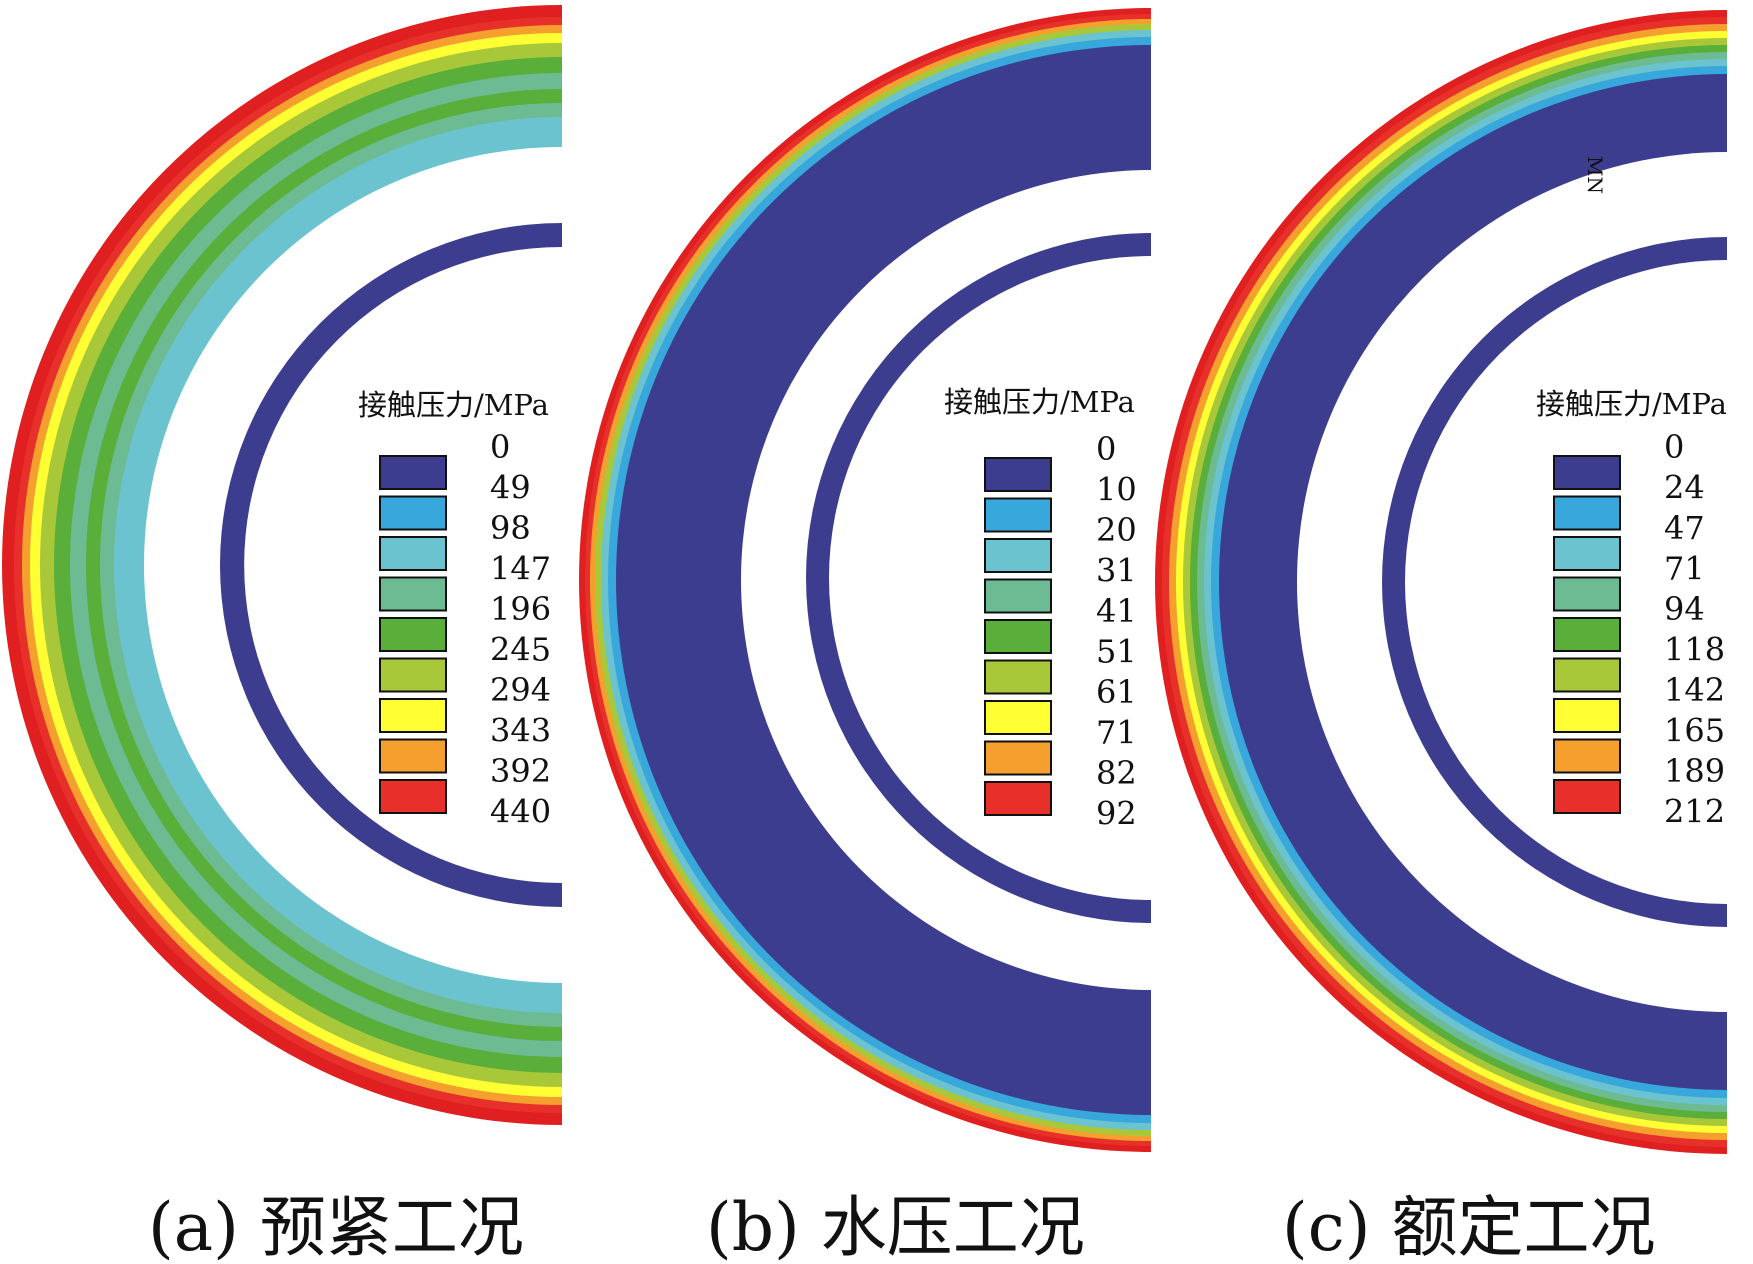 The image size is (1753, 1264). I want to click on legend-value: 51, so click(1116, 652).